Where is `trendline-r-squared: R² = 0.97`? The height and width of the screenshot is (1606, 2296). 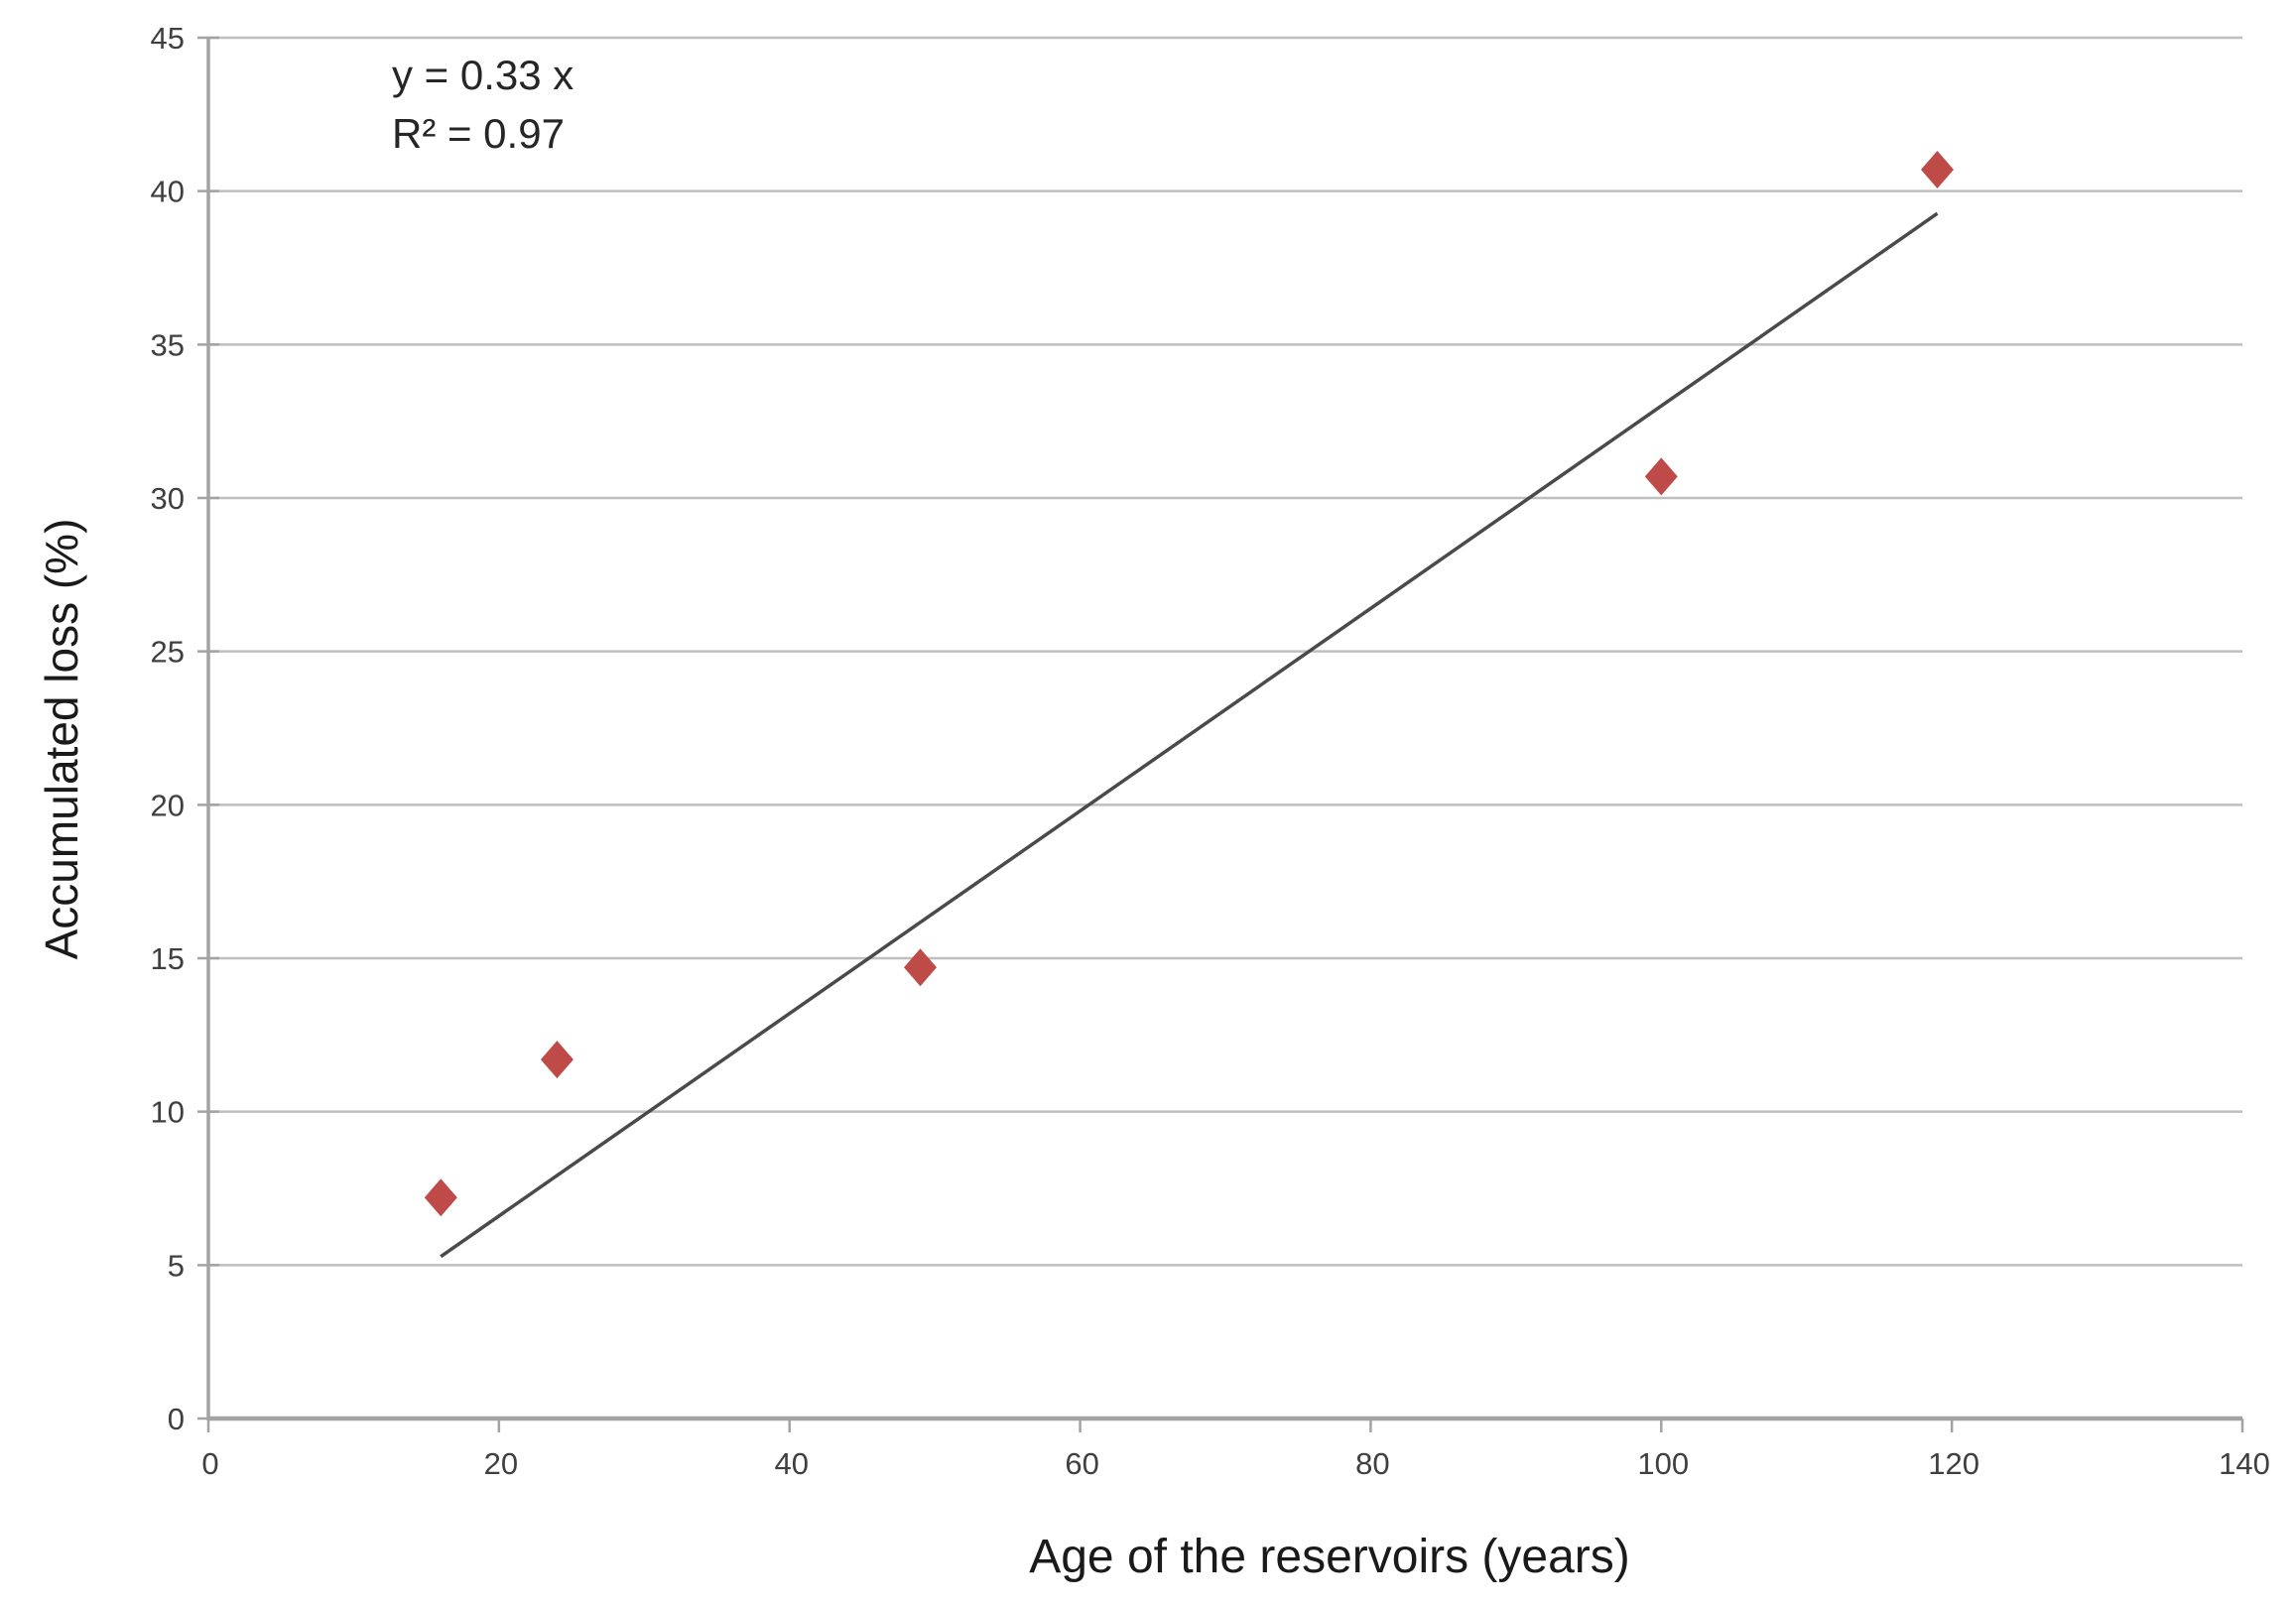
trendline-r-squared: R² = 0.97 is located at coordinates (479, 133).